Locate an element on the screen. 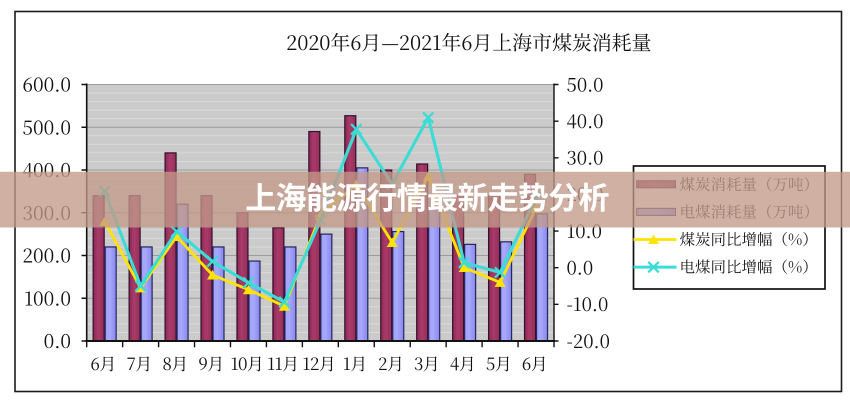 The width and height of the screenshot is (850, 405). svg-text: 10月 is located at coordinates (246, 362).